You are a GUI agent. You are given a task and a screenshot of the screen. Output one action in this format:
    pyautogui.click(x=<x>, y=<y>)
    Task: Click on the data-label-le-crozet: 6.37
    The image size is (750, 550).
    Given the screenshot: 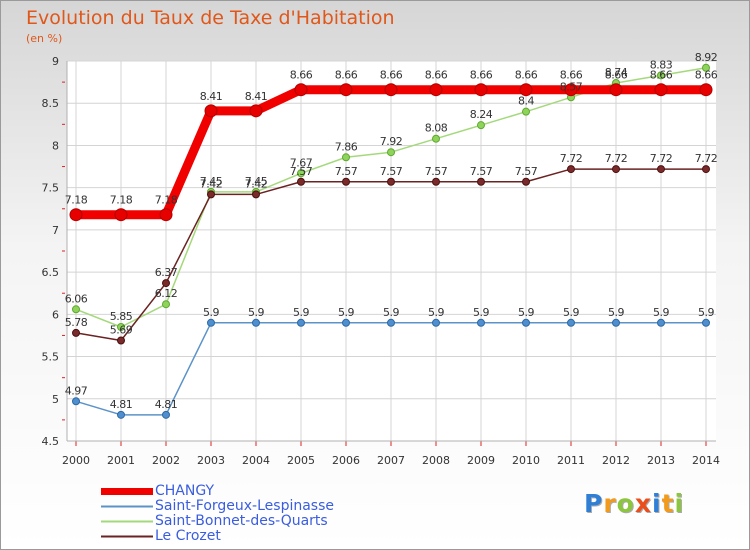 What is the action you would take?
    pyautogui.click(x=166, y=272)
    